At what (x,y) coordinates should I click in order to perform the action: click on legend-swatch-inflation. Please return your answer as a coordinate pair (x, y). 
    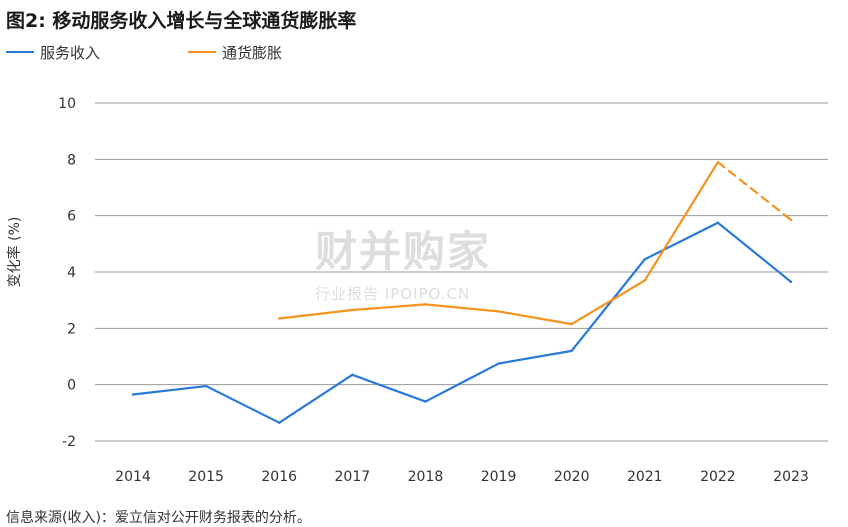
    Looking at the image, I should click on (202, 51).